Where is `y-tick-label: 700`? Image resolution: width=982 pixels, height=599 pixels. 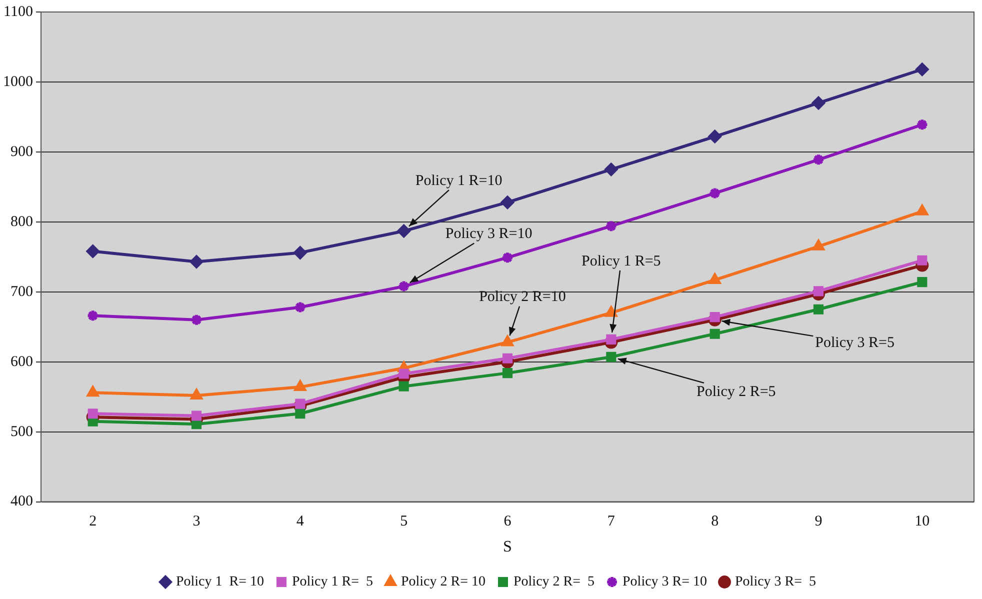 y-tick-label: 700 is located at coordinates (21, 292).